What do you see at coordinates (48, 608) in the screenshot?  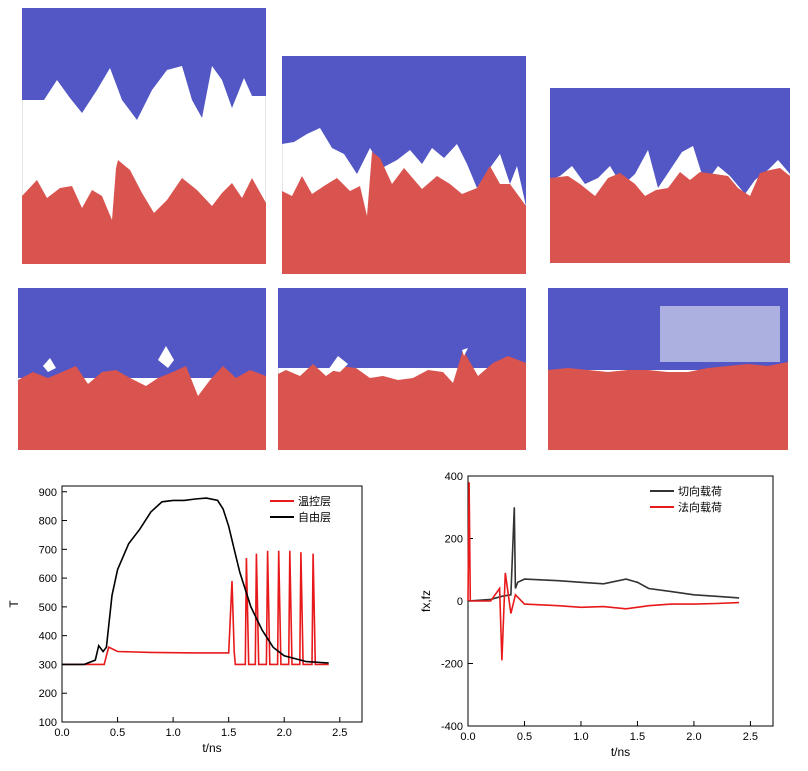 I see `y-tick-label: 500` at bounding box center [48, 608].